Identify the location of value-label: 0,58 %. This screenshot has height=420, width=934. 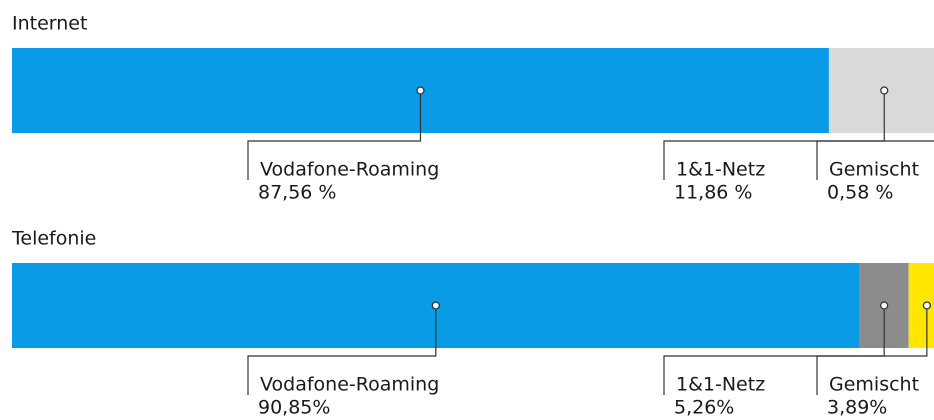
(860, 193).